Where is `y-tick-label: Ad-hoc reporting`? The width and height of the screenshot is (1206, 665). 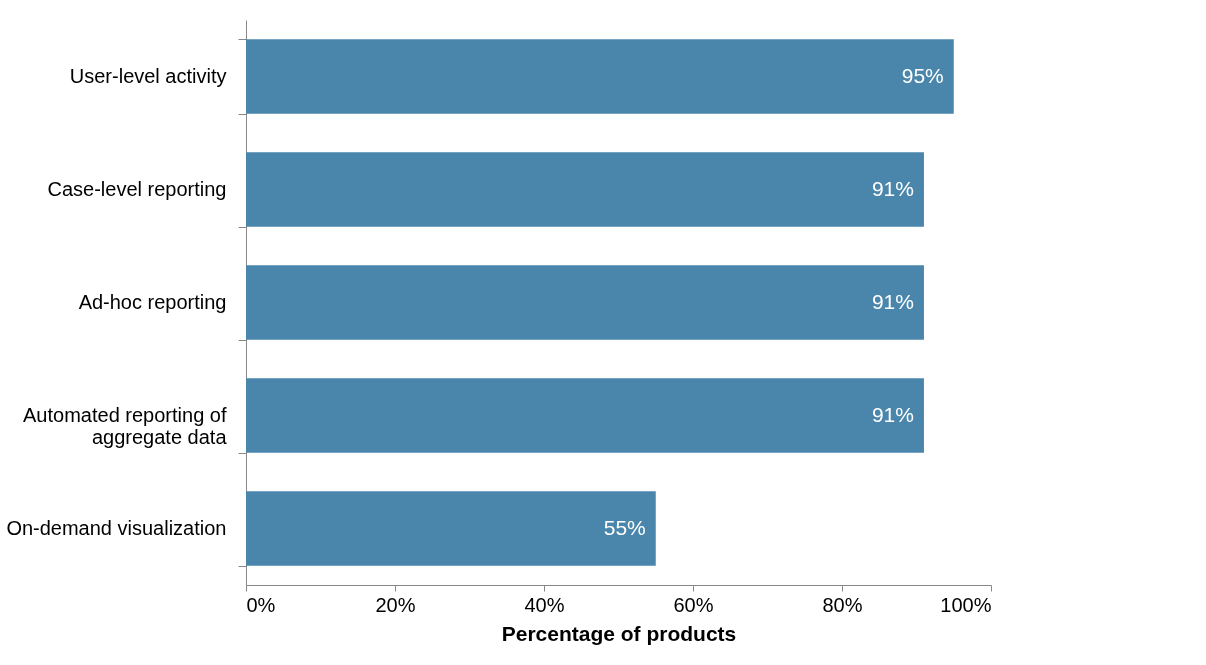 y-tick-label: Ad-hoc reporting is located at coordinates (152, 302).